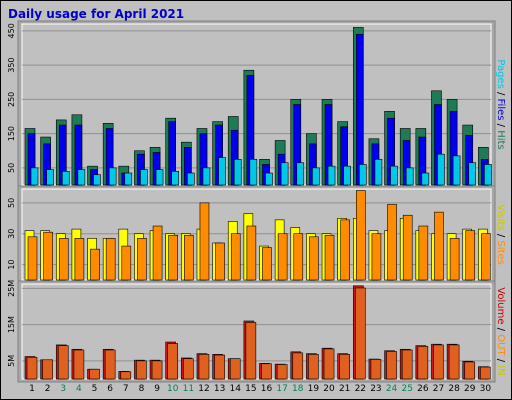 The image size is (512, 400). I want to click on y-tick-label: 30, so click(11, 234).